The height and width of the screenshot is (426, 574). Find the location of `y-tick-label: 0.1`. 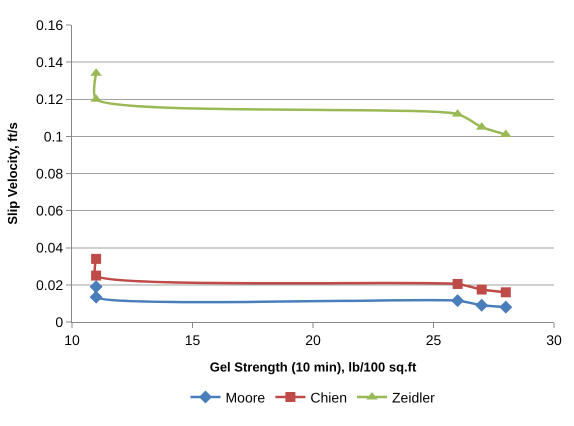

y-tick-label: 0.1 is located at coordinates (54, 136).